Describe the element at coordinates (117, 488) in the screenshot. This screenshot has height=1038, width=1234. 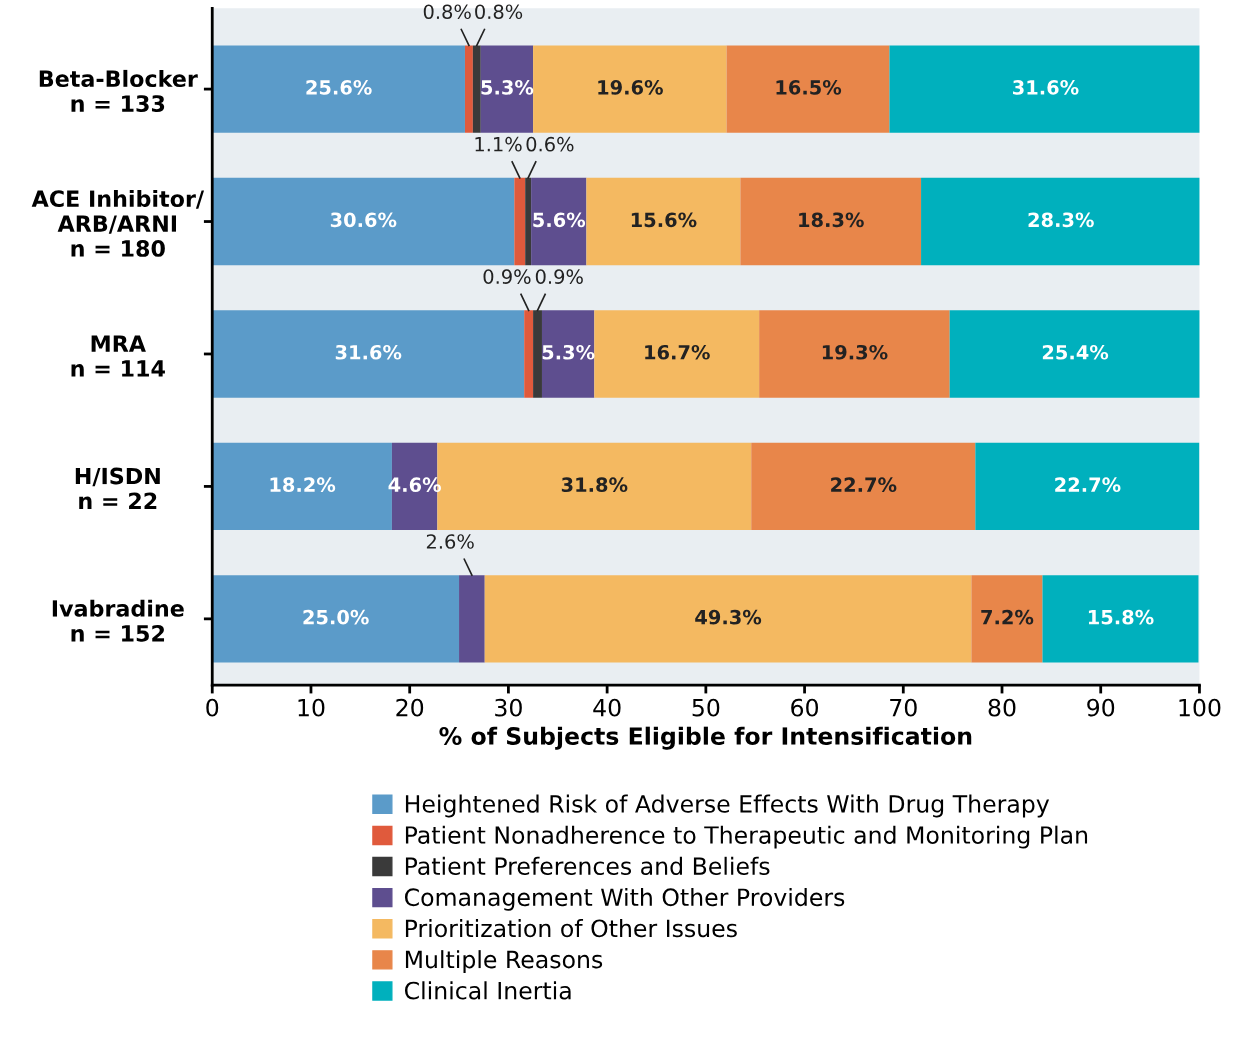
I see `y-tick-label: H/ISDN n = 22` at that location.